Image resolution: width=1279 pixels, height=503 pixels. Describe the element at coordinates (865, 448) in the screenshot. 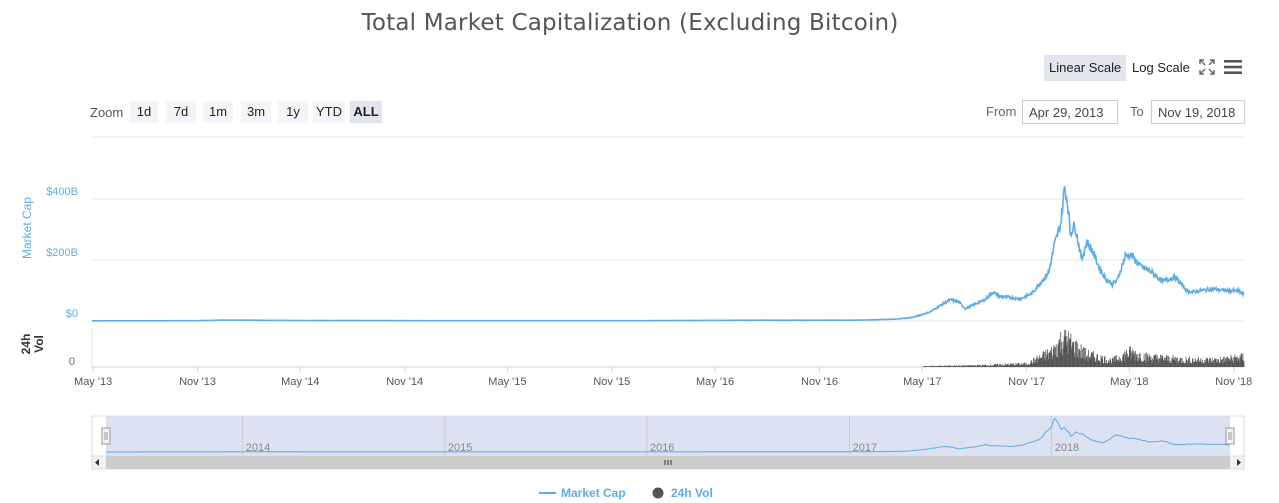

I see `navigator-year-label: 2017` at that location.